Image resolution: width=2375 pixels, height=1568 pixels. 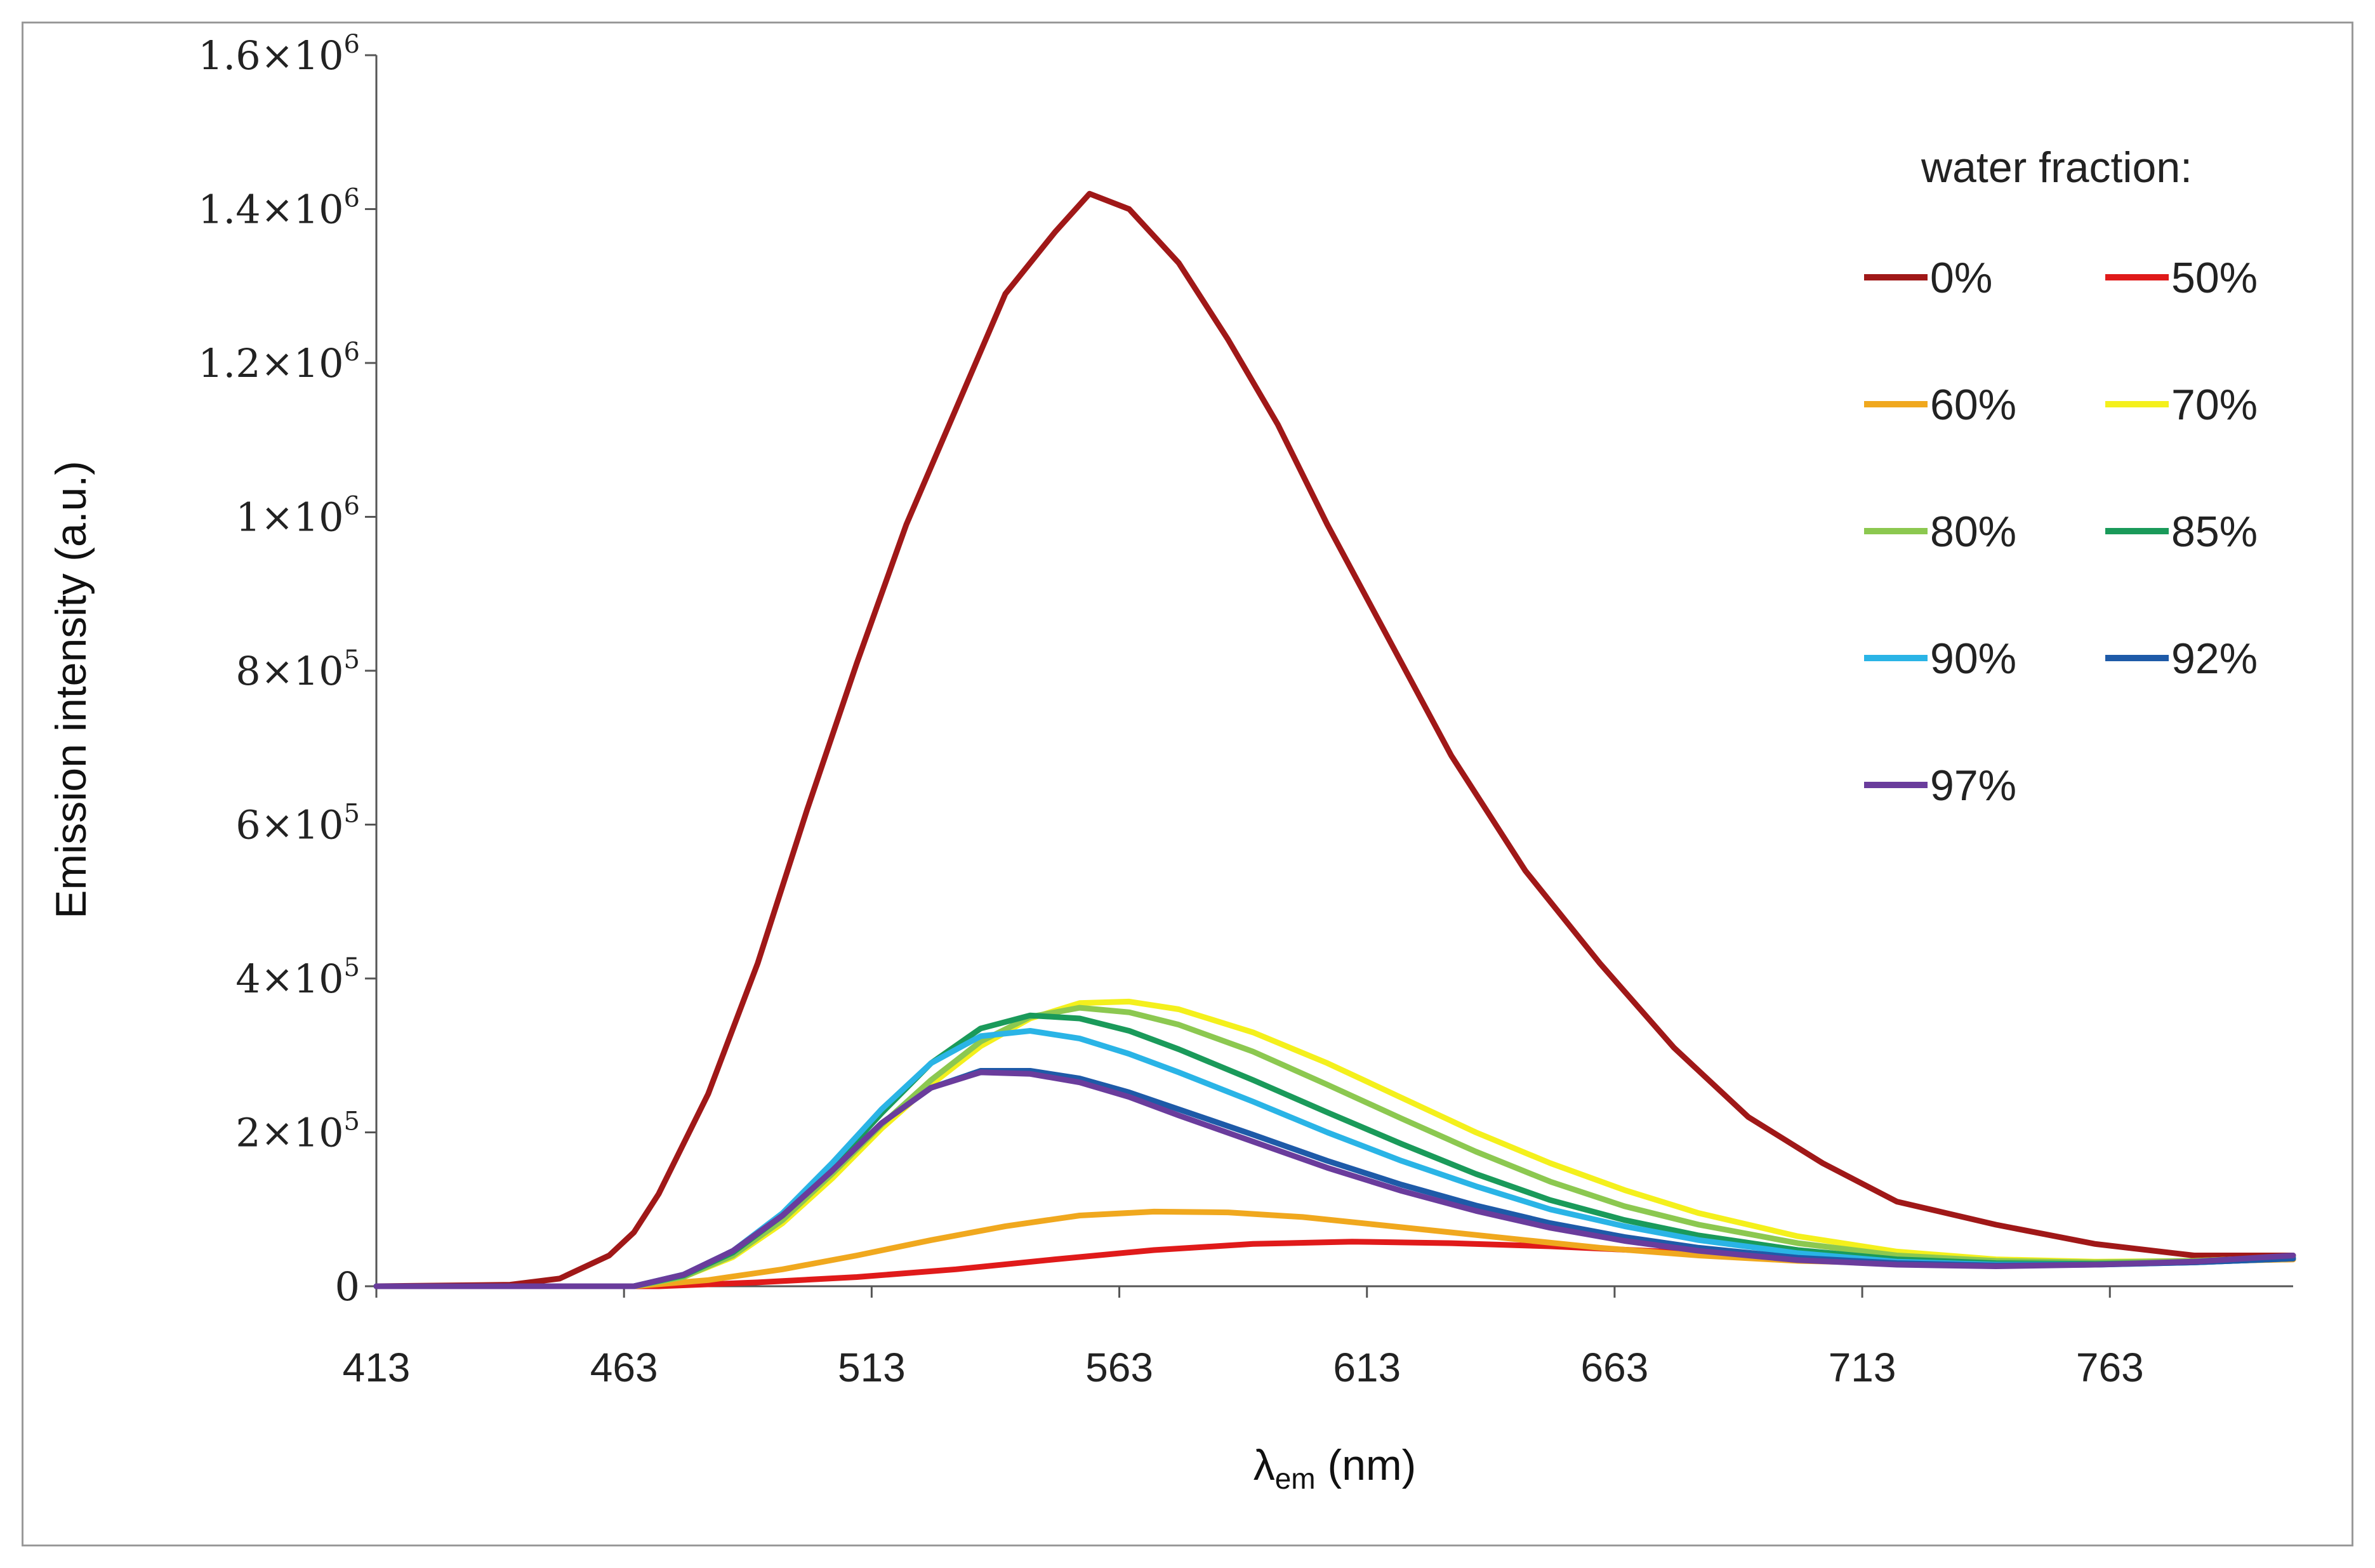 I want to click on y-tick-label: 4×105, so click(x=297, y=977).